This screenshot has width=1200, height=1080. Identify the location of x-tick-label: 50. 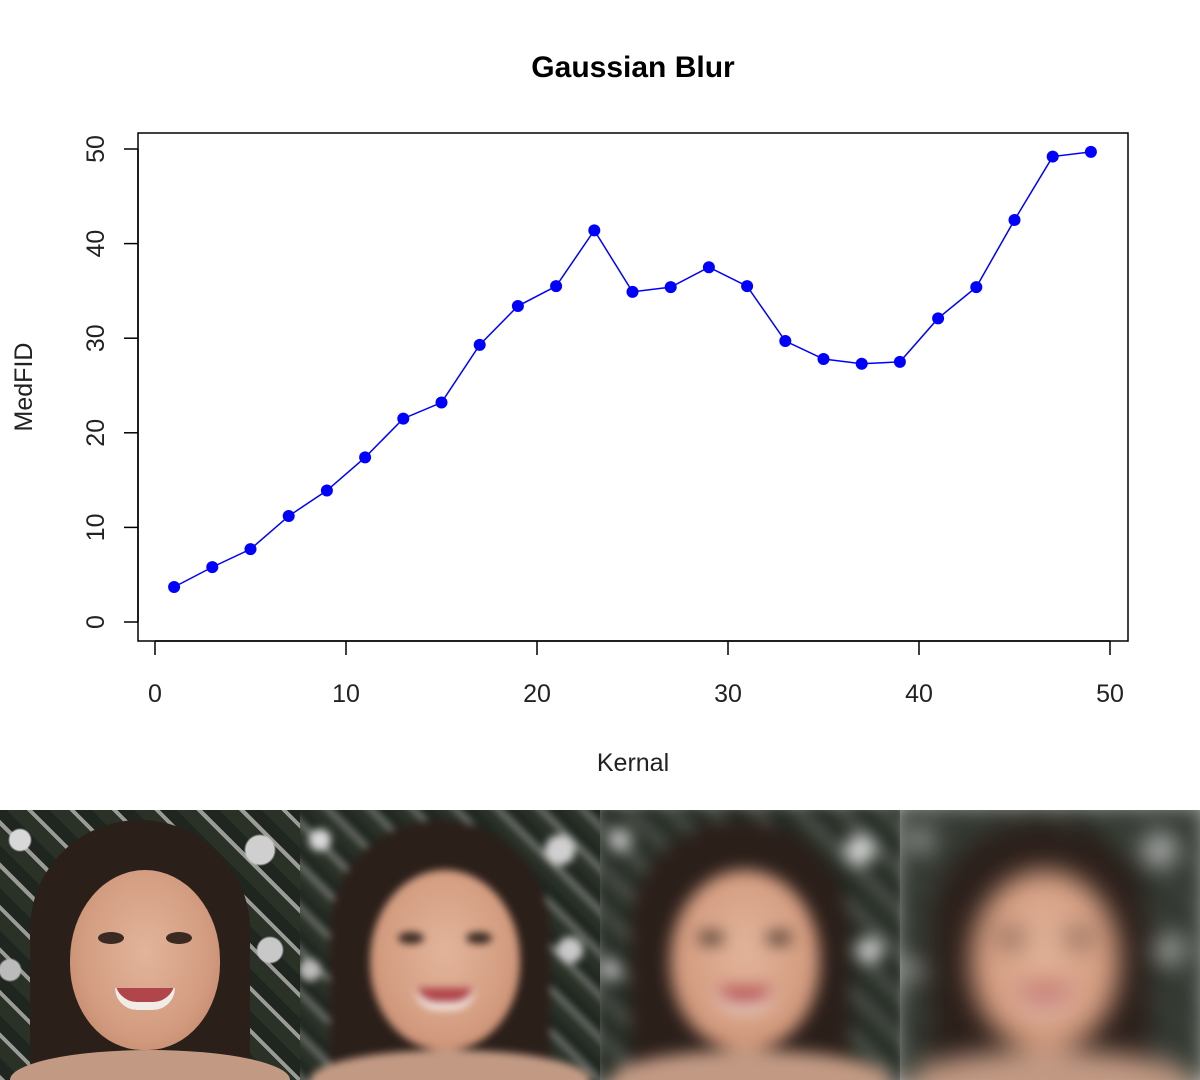
(1110, 694).